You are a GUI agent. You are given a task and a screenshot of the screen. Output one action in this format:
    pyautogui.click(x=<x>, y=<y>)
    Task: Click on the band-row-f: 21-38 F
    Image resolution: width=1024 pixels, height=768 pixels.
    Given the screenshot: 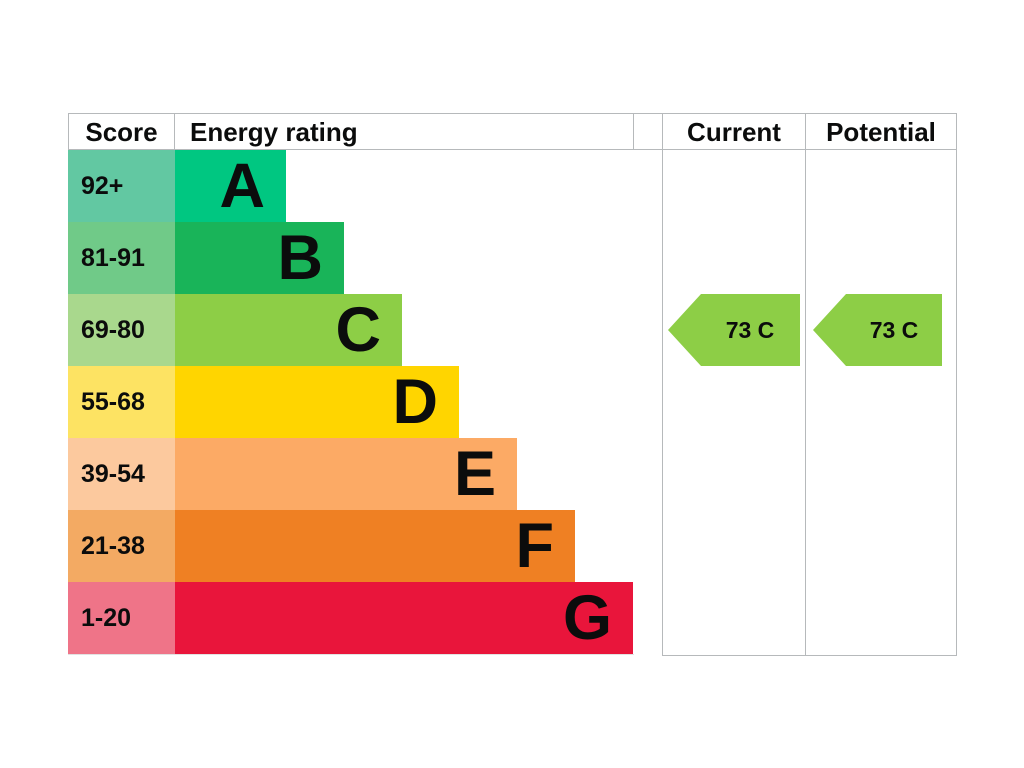 What is the action you would take?
    pyautogui.click(x=365, y=546)
    